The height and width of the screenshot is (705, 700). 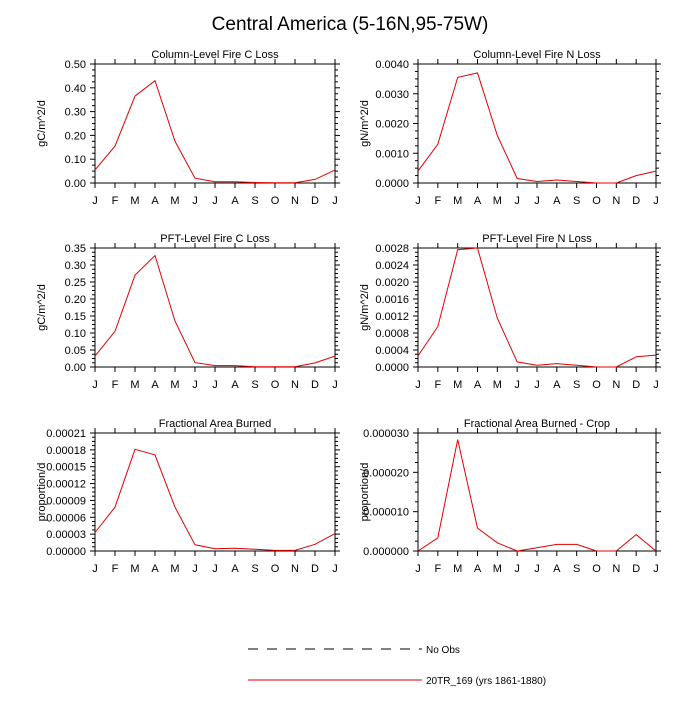 What do you see at coordinates (75, 136) in the screenshot?
I see `y-tick-label: 0.20` at bounding box center [75, 136].